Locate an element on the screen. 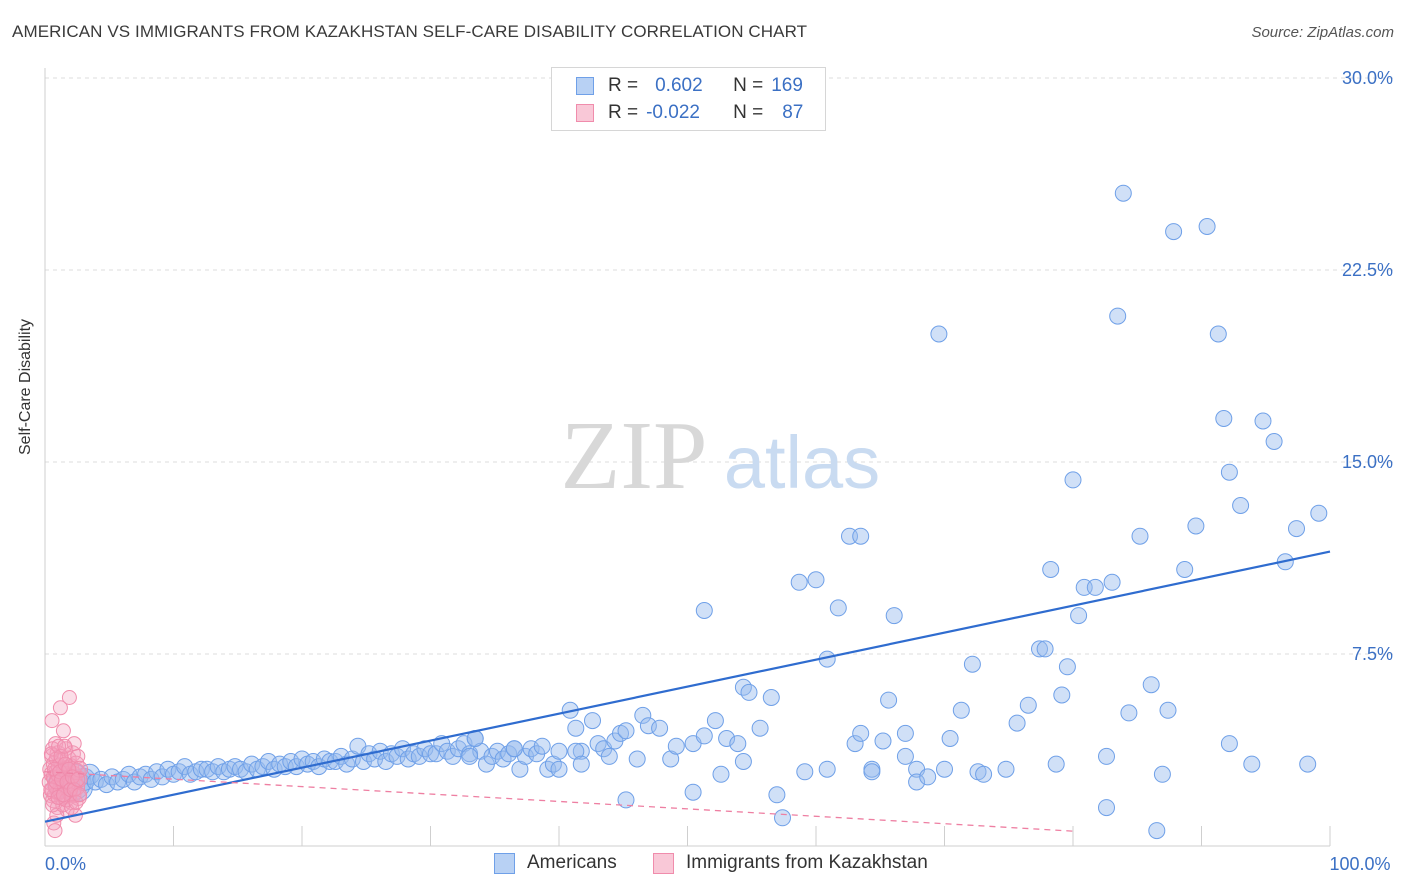 The height and width of the screenshot is (892, 1406). legend-item-americans: Americans is located at coordinates (555, 863).